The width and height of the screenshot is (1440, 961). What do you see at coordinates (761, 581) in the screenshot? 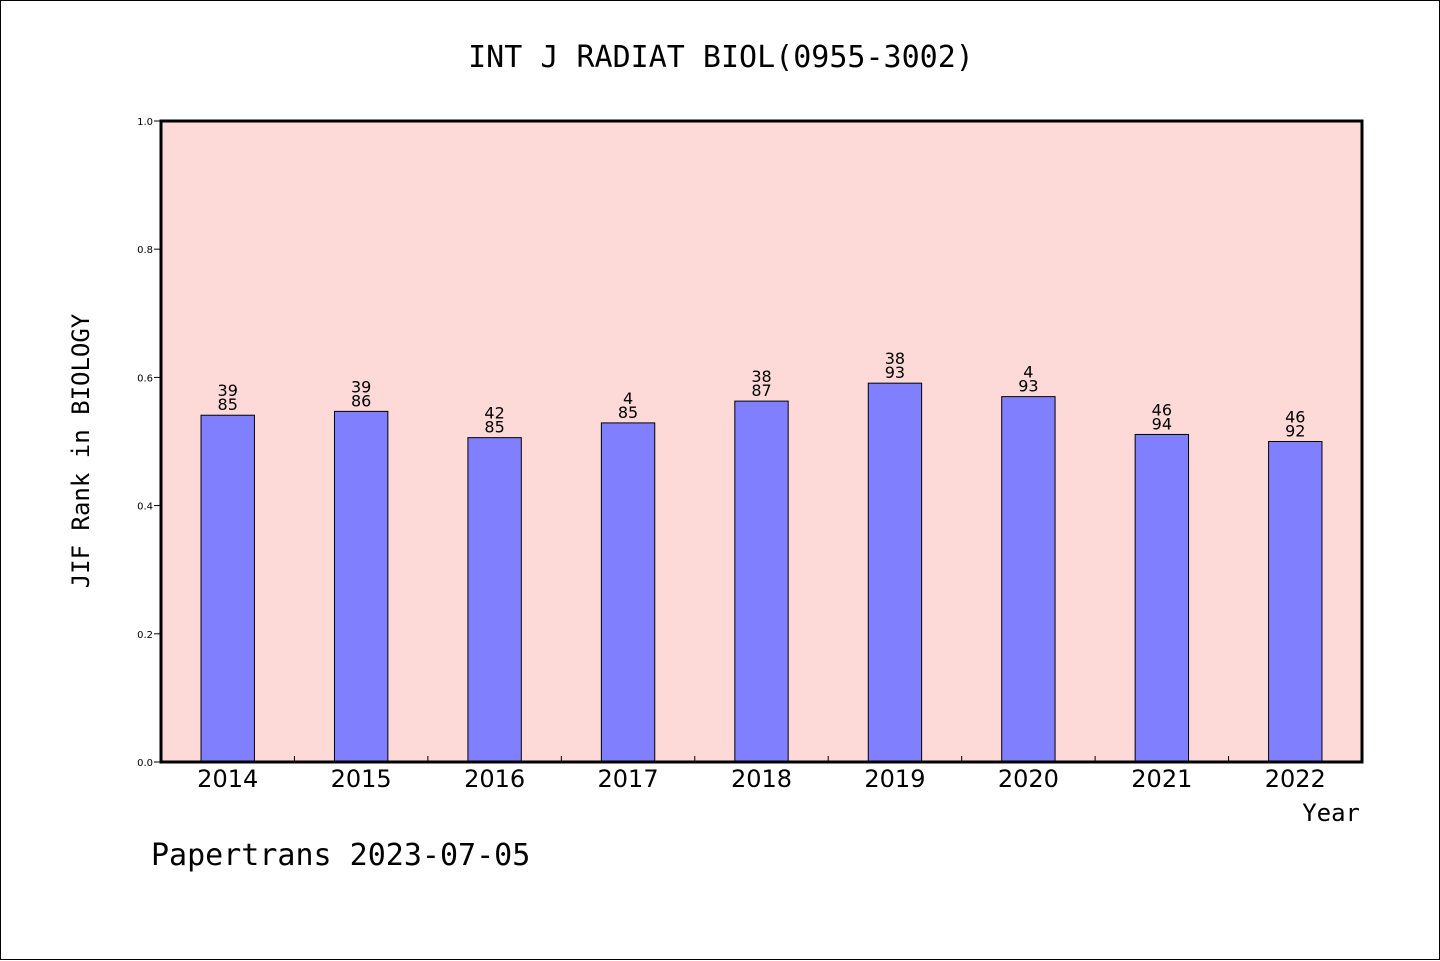
I see `bar-2018` at bounding box center [761, 581].